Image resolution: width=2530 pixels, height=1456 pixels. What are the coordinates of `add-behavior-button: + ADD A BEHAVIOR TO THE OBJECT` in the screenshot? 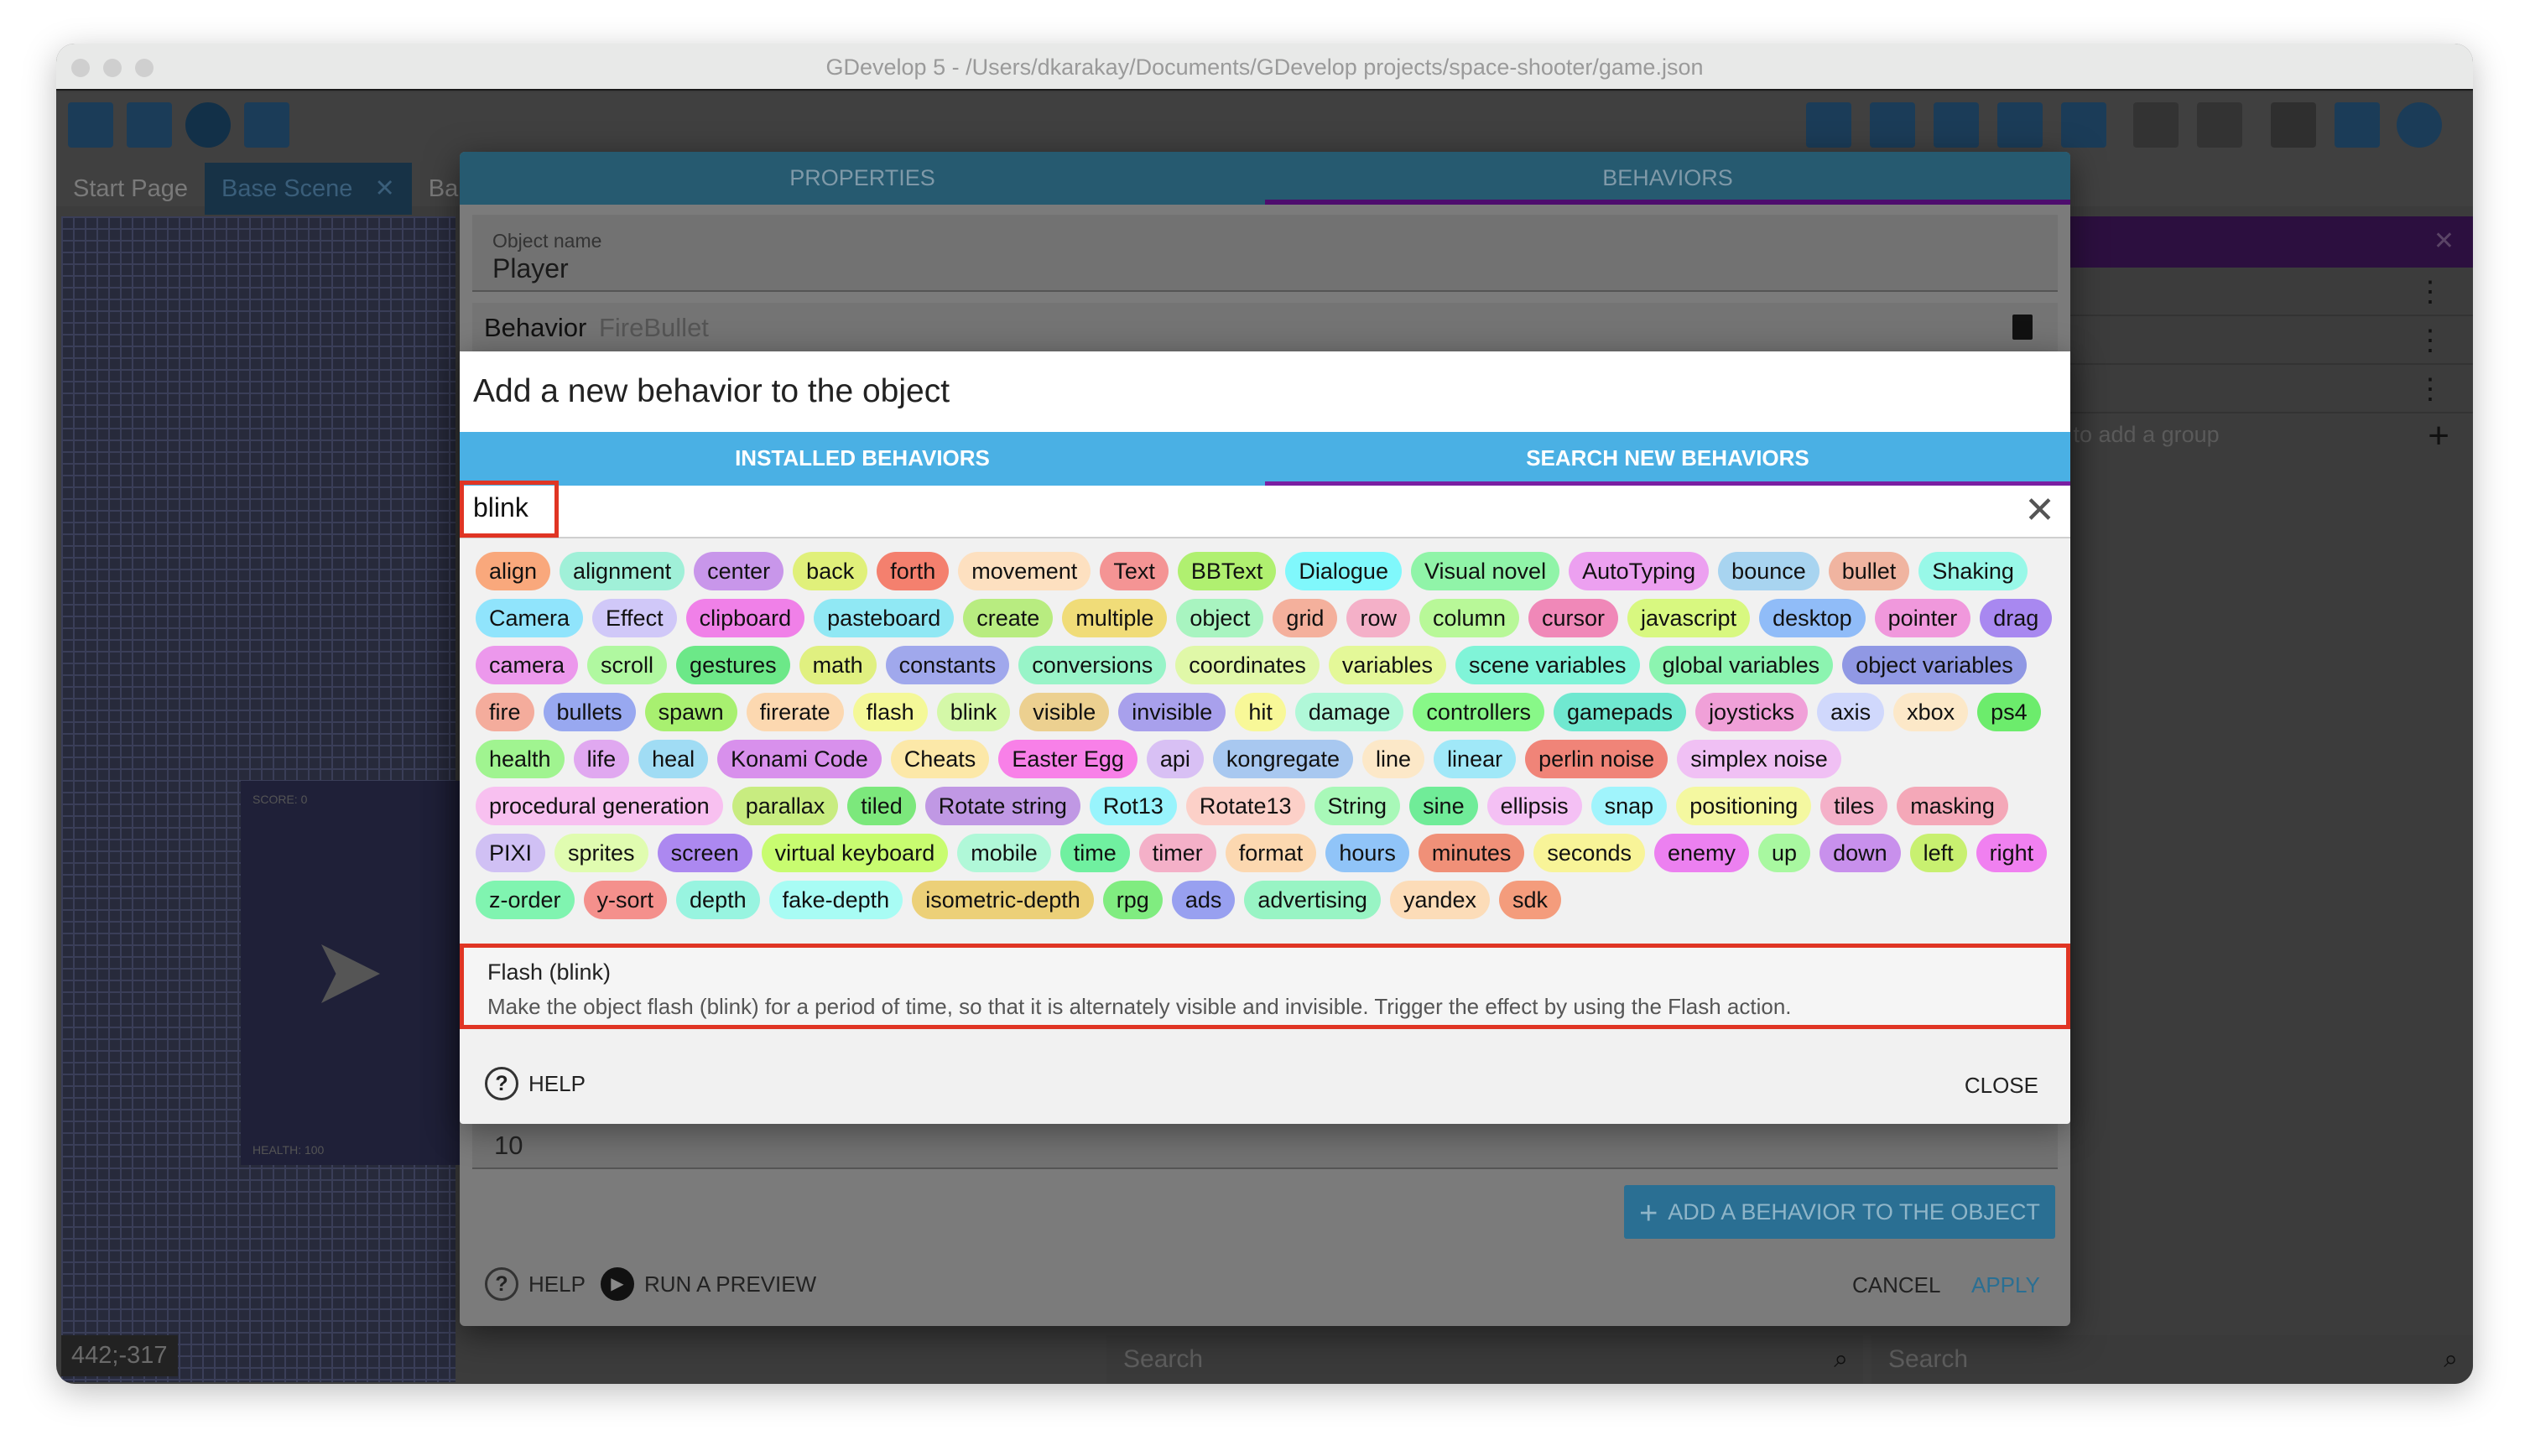 It's located at (1840, 1212).